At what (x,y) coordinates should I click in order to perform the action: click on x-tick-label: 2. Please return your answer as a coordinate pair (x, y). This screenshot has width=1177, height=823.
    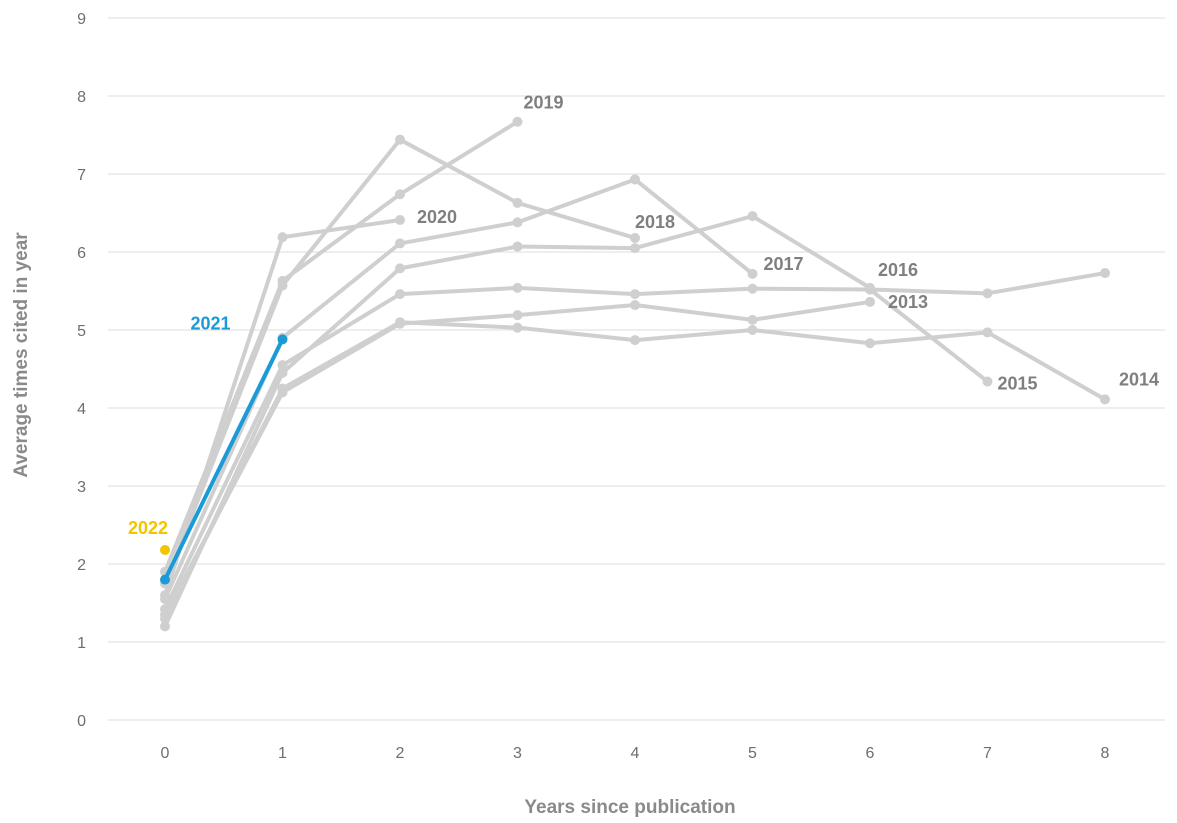
    Looking at the image, I should click on (400, 753).